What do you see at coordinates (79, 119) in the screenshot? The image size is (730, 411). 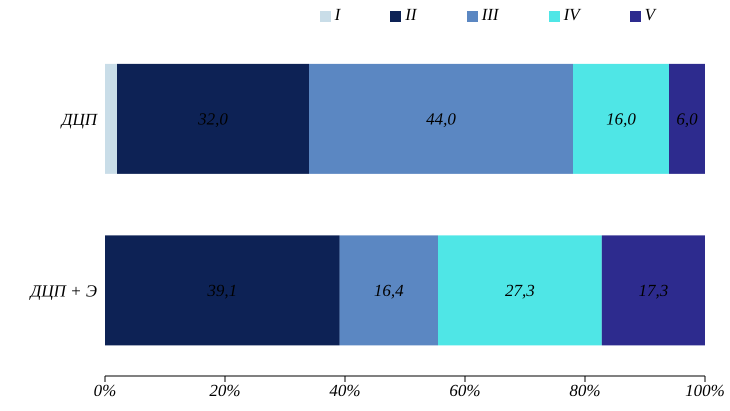 I see `y-tick-label: ДЦП` at bounding box center [79, 119].